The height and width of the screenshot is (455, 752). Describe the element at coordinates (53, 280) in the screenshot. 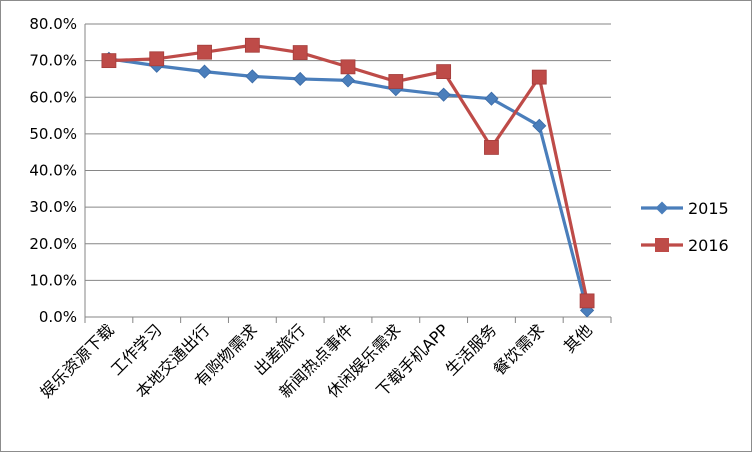

I see `y-tick-label: 10.0%` at that location.